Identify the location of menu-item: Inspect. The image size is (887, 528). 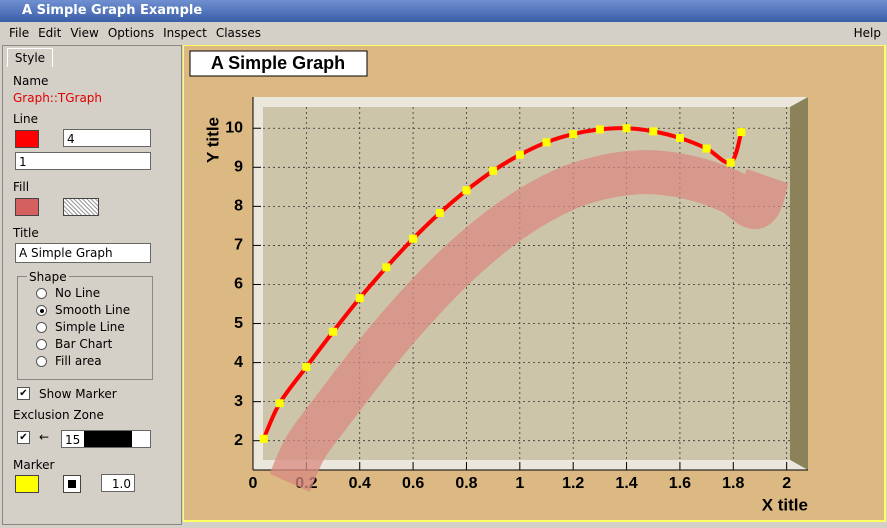
(185, 33).